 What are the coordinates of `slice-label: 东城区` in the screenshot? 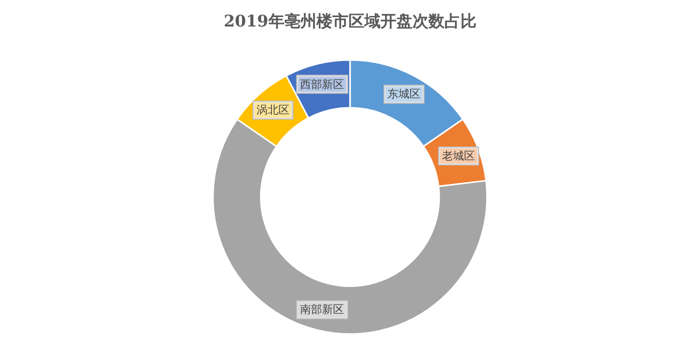 It's located at (404, 94).